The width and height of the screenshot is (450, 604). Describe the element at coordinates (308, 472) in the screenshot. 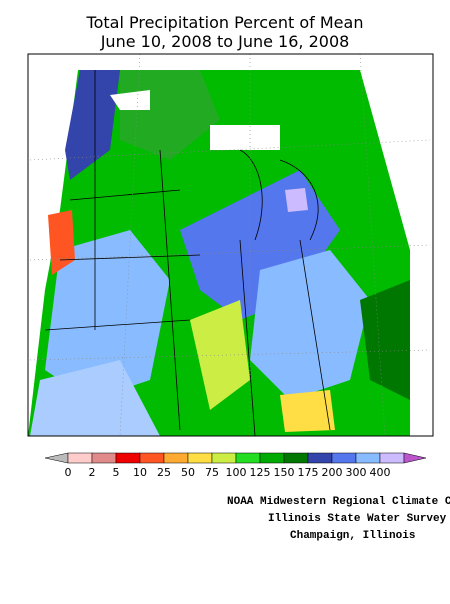

I see `legend-label: 175` at that location.